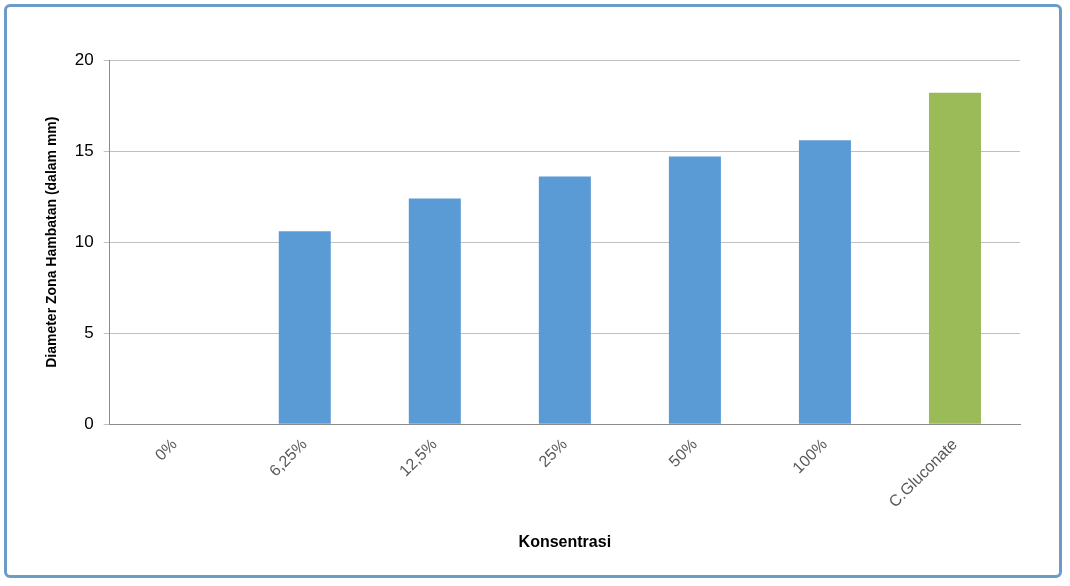 Image resolution: width=1070 pixels, height=586 pixels. What do you see at coordinates (84, 59) in the screenshot?
I see `y-tick-label: 20` at bounding box center [84, 59].